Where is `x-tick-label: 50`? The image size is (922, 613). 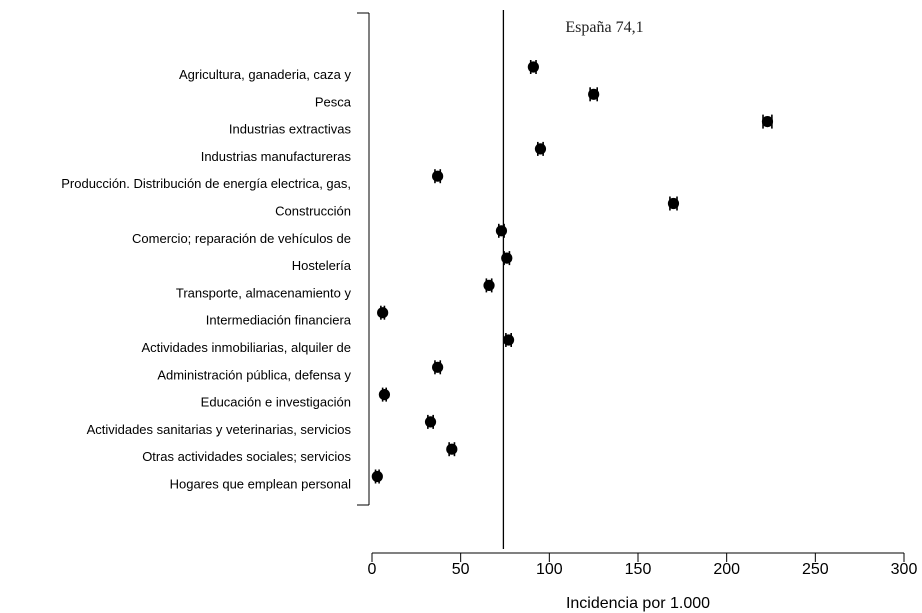
x-tick-label: 50 is located at coordinates (461, 569).